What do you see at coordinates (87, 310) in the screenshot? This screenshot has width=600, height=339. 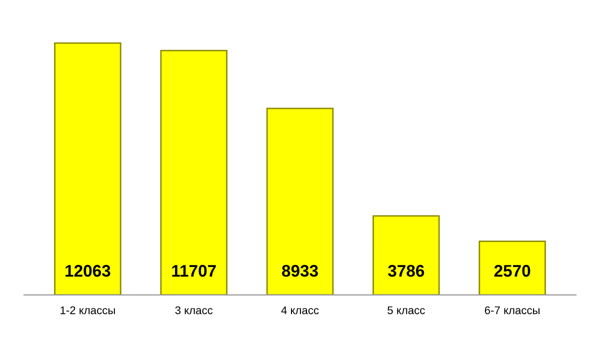 I see `x-tick-label: 1-2 классы` at bounding box center [87, 310].